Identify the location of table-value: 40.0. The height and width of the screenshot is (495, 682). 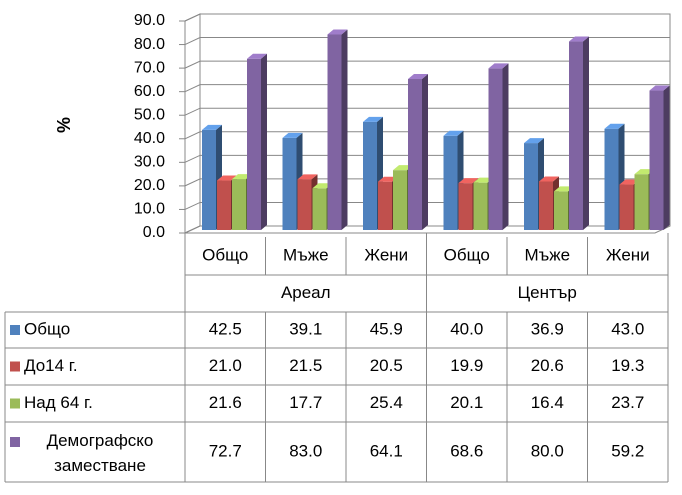
(466, 328).